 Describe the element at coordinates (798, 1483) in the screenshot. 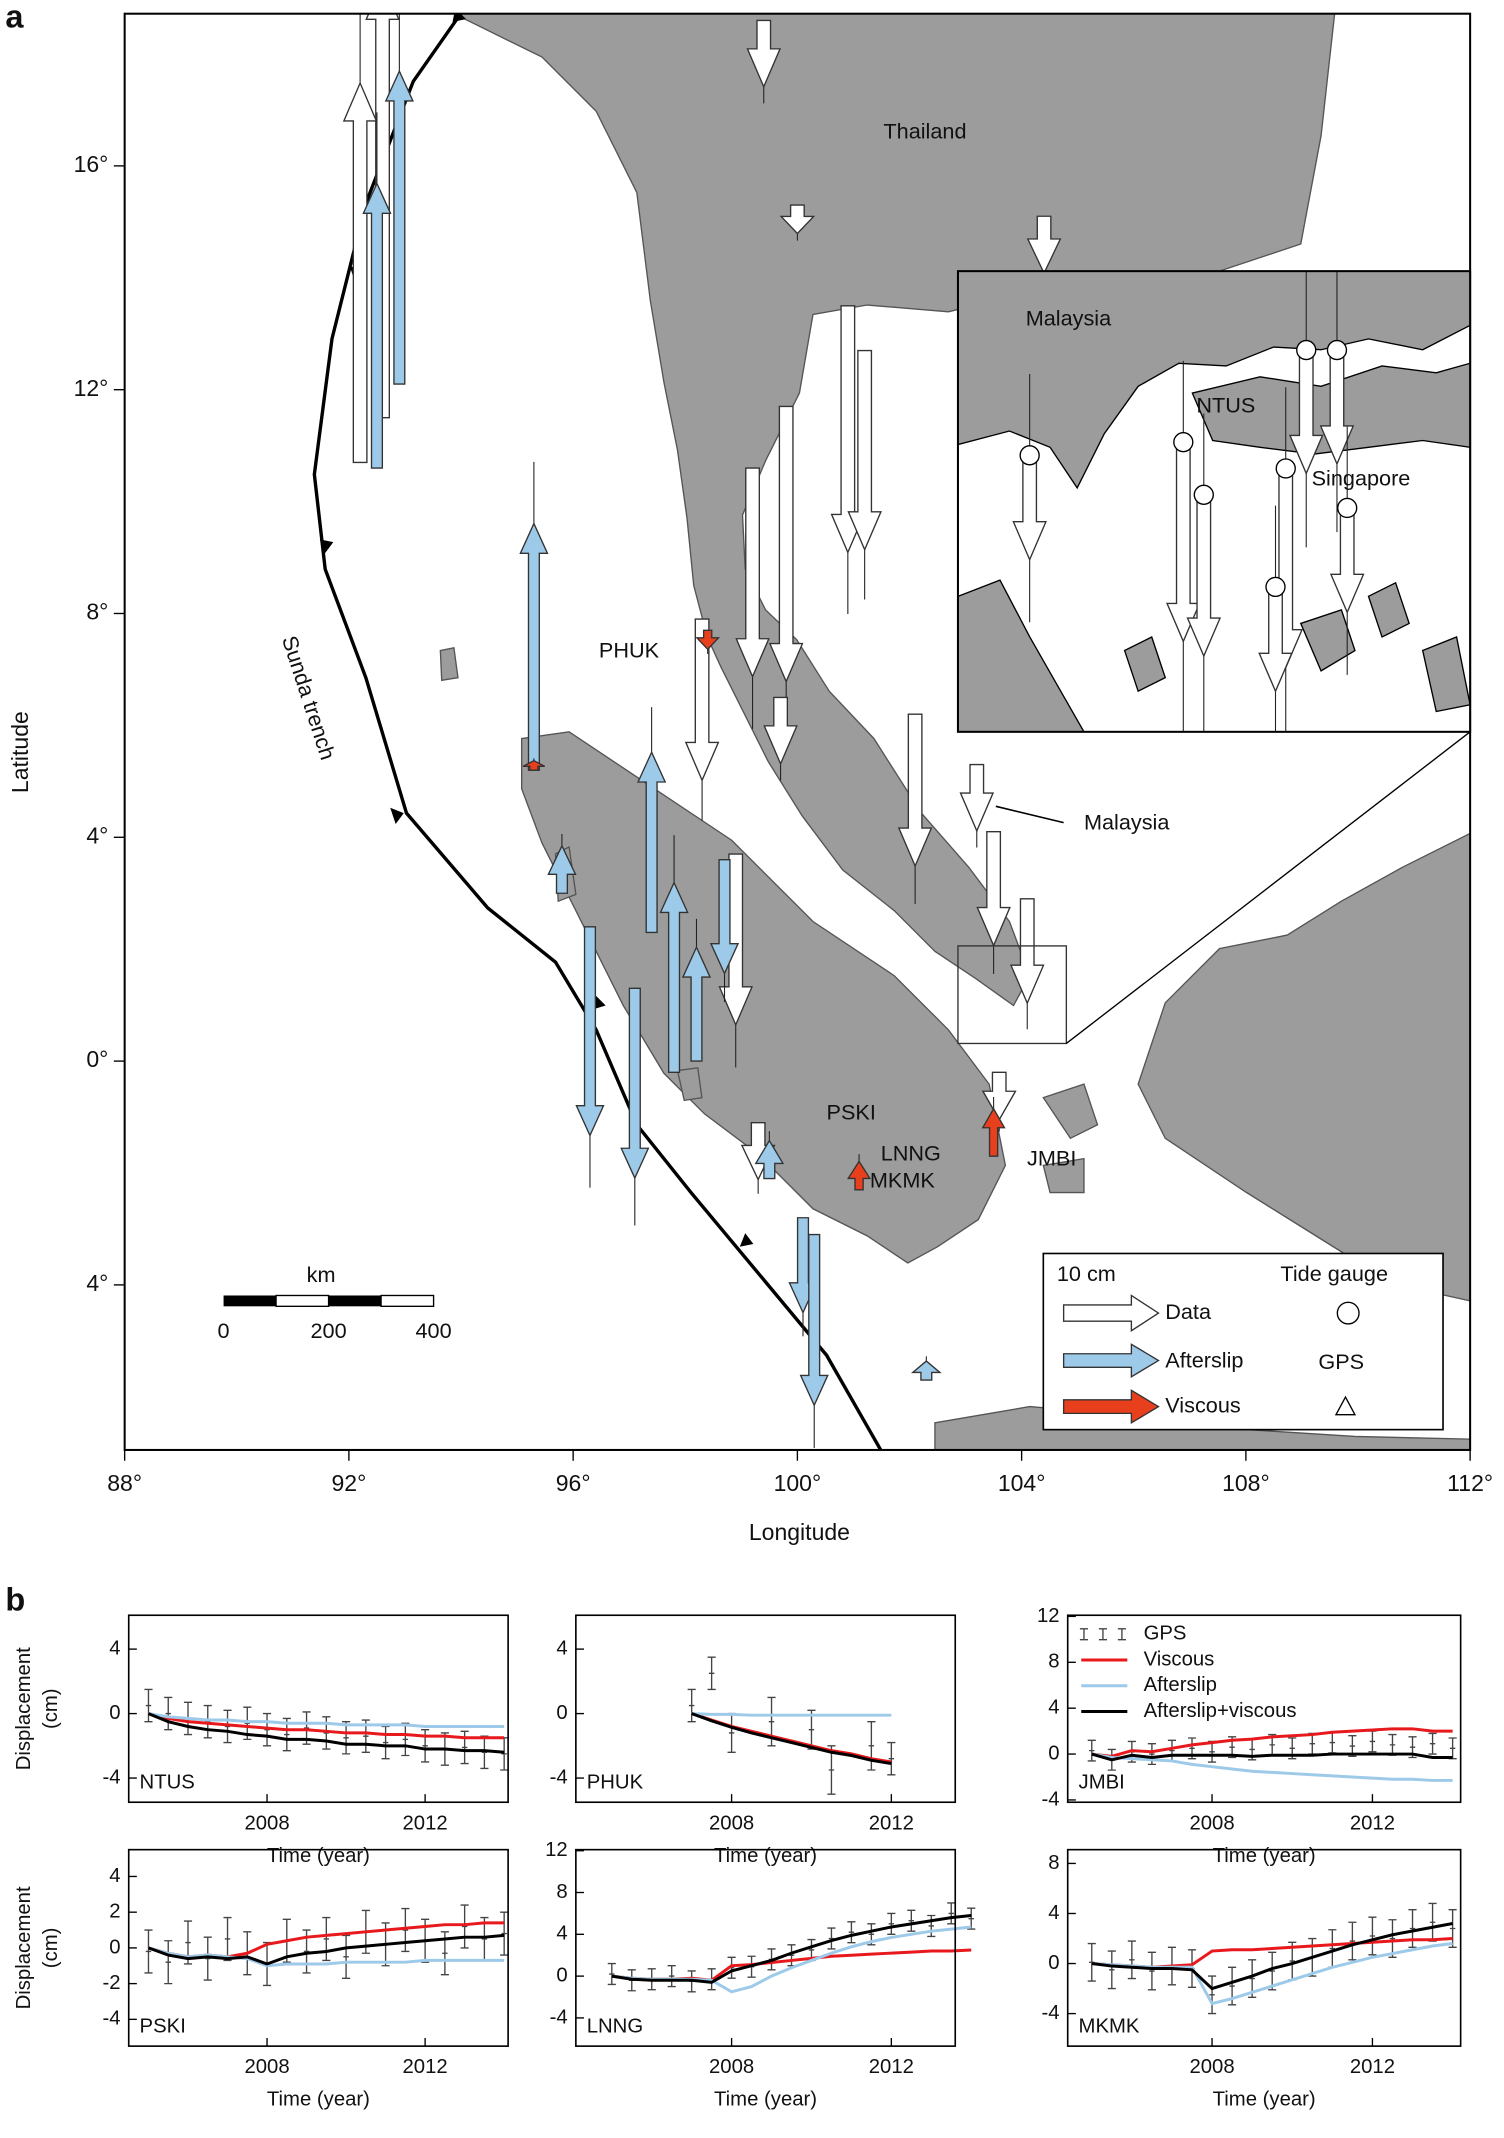

I see `x-tick-label: 100°` at that location.